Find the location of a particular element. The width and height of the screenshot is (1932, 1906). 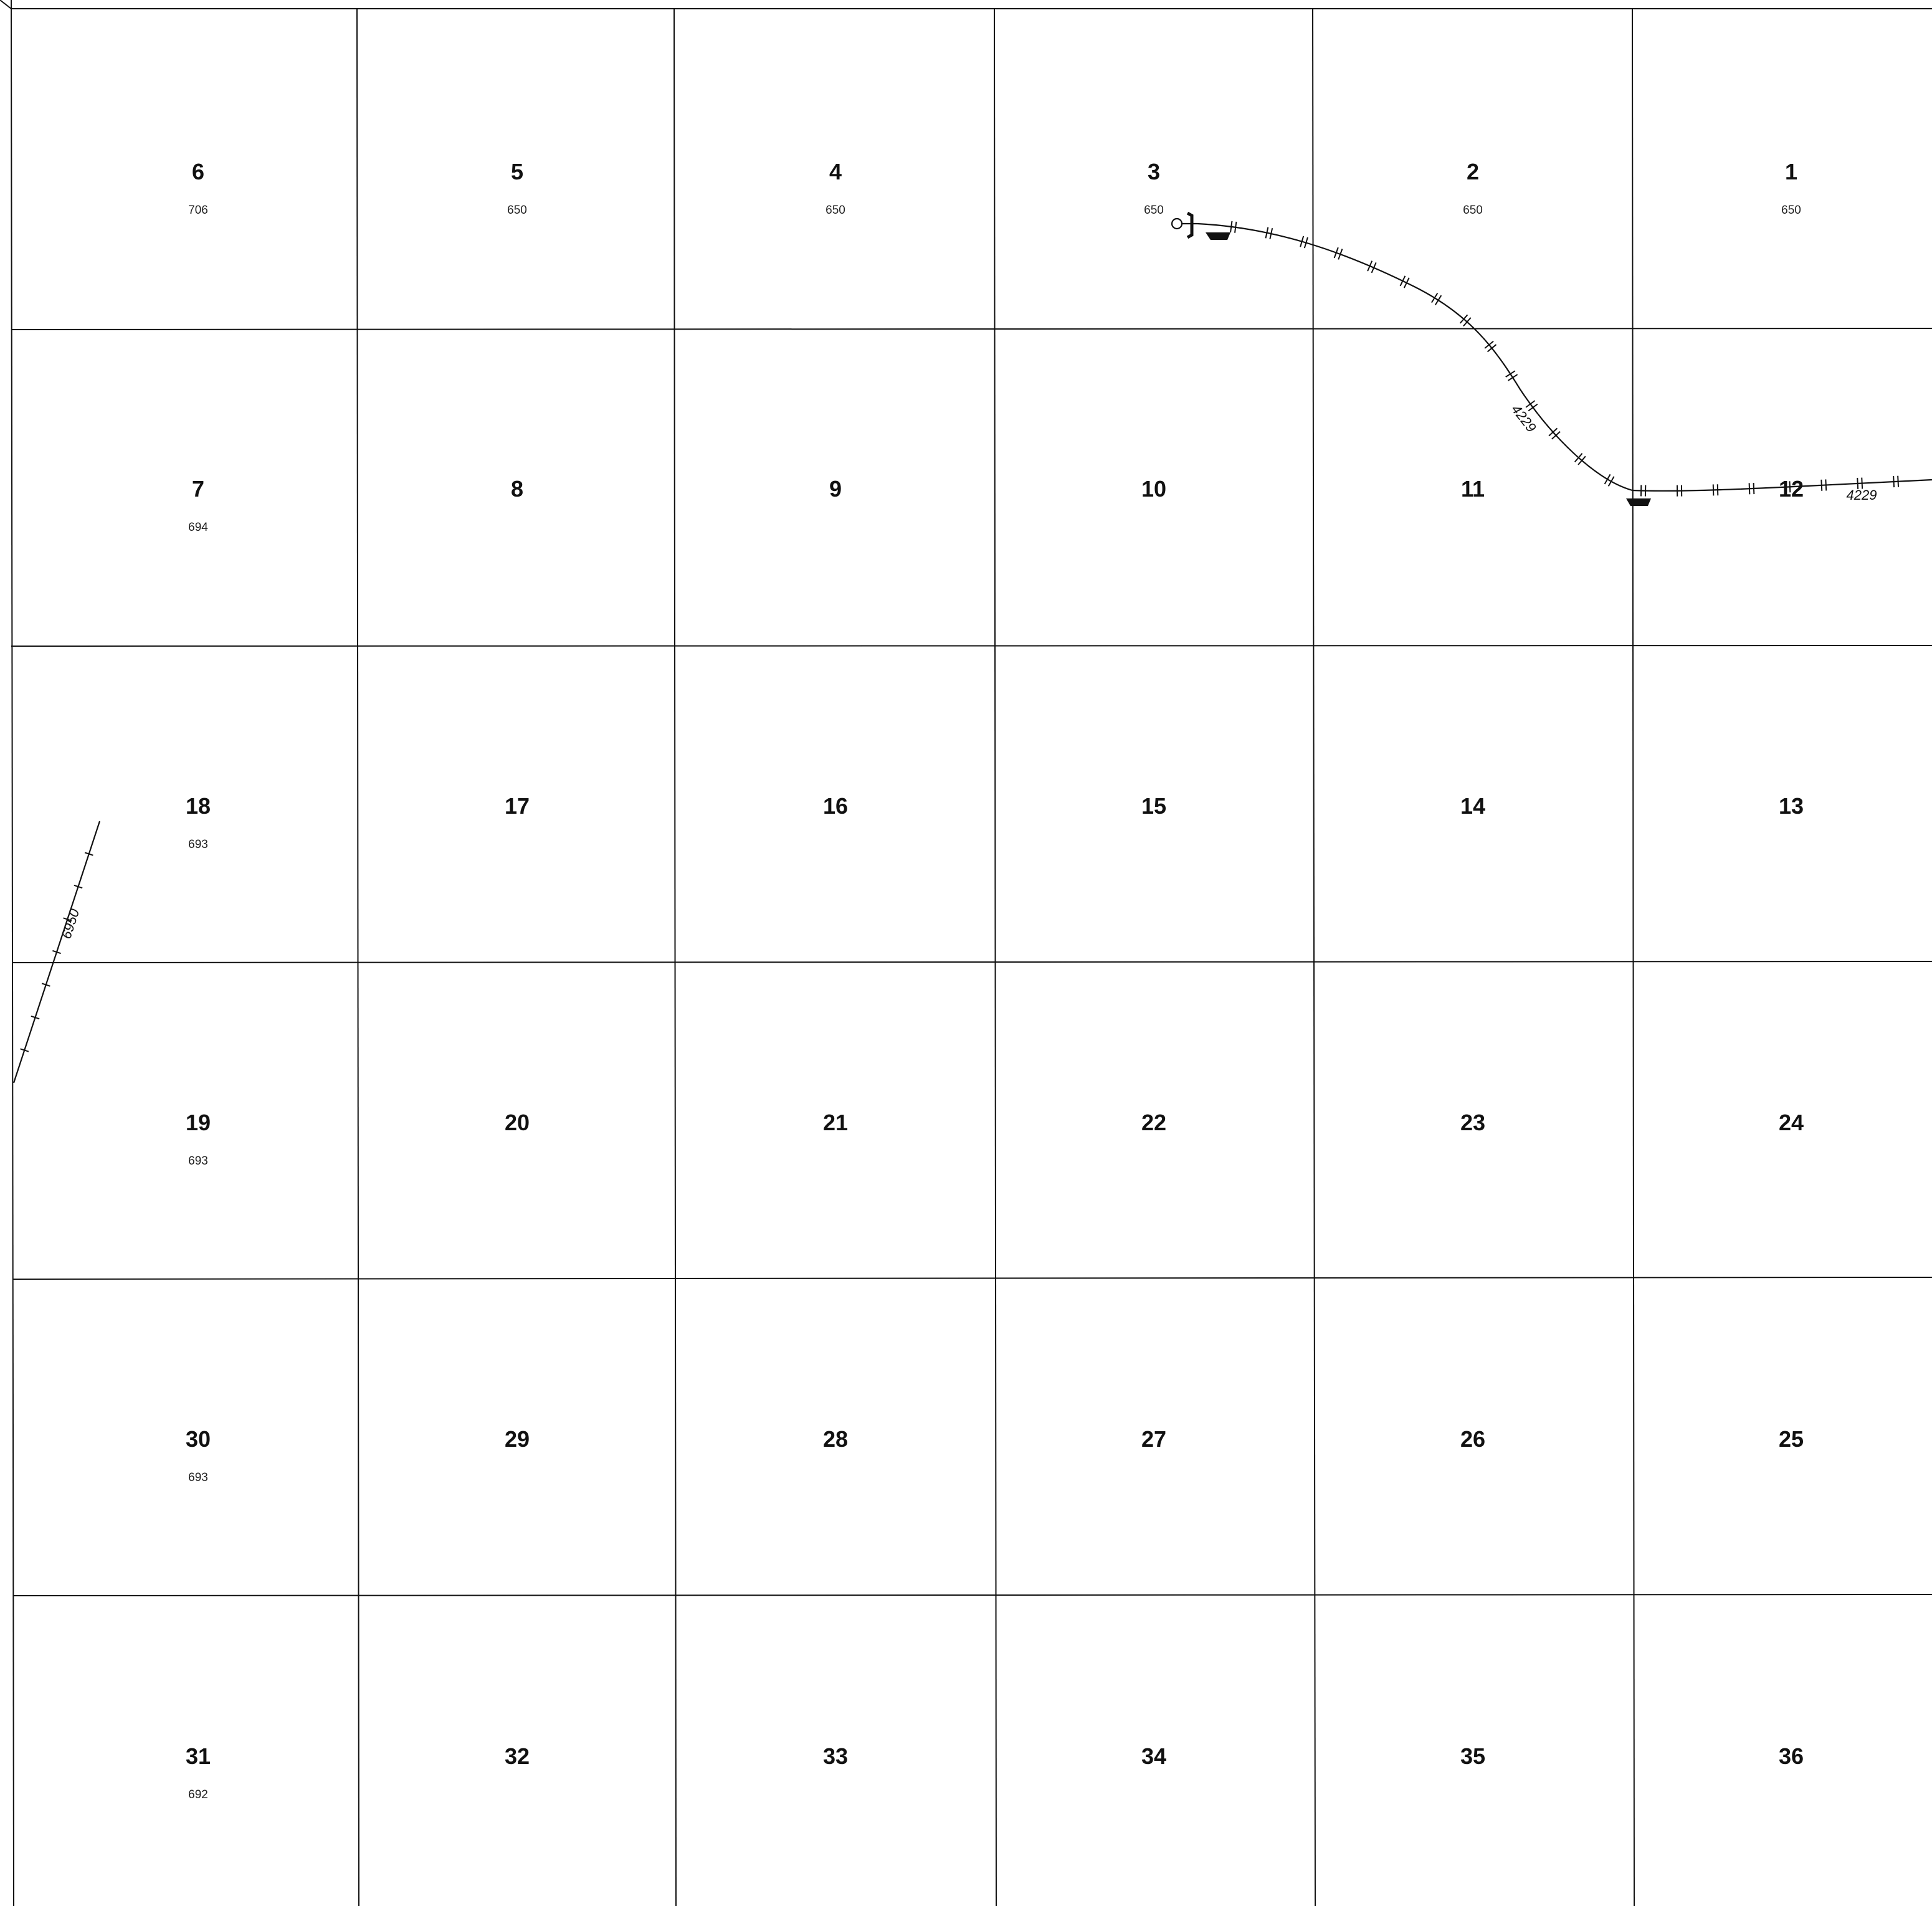

route-label-6950: 6950 is located at coordinates (70, 924).